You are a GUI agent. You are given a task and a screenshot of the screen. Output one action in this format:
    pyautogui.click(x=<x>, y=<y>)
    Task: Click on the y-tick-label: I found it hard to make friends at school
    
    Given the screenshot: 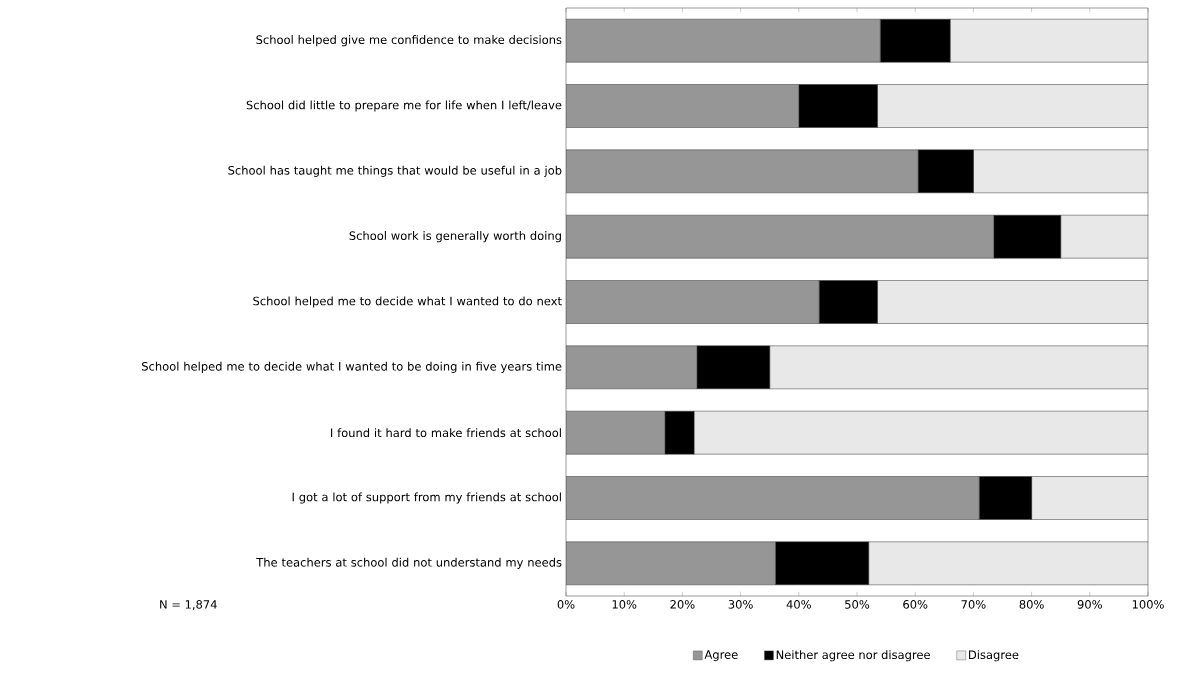 What is the action you would take?
    pyautogui.click(x=446, y=433)
    